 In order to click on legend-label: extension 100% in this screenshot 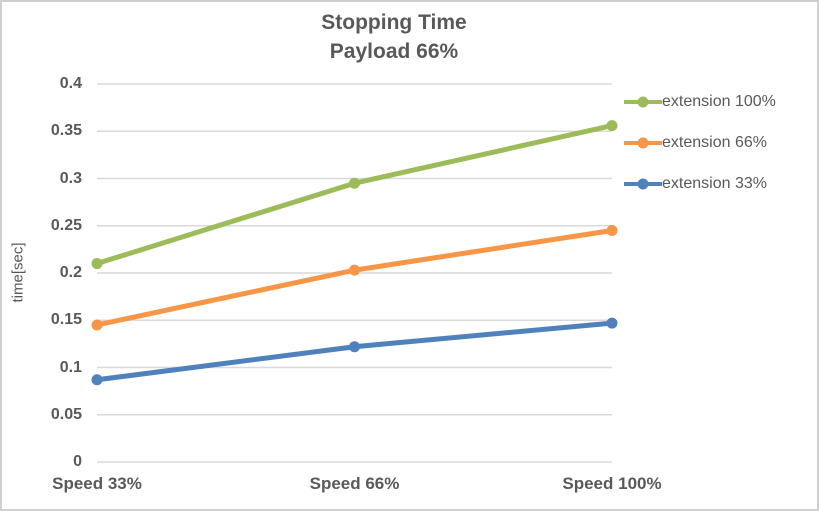, I will do `click(719, 101)`.